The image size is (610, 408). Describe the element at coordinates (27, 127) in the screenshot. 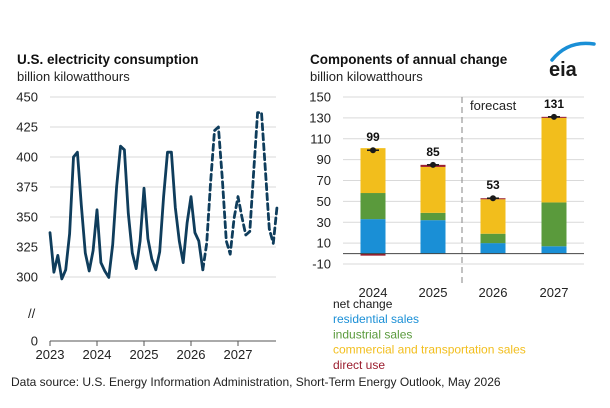

I see `left-y-tick-label: 425` at that location.